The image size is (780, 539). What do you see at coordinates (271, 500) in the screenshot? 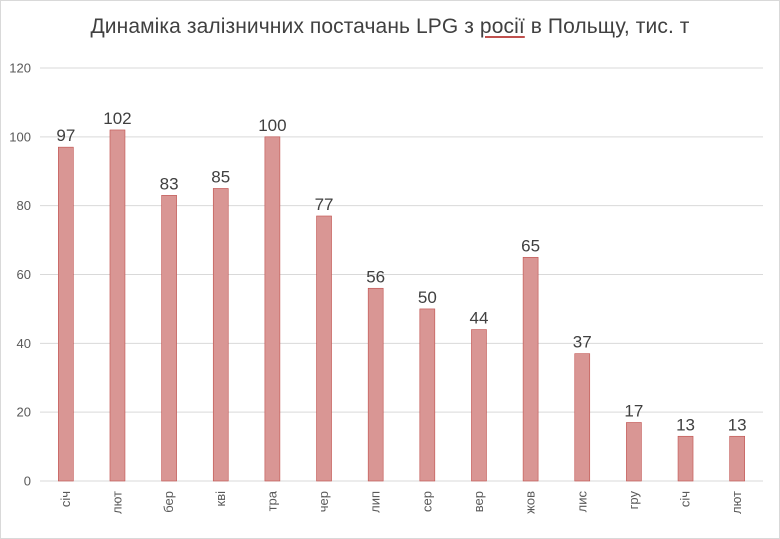
I see `x-category-label: тра` at bounding box center [271, 500].